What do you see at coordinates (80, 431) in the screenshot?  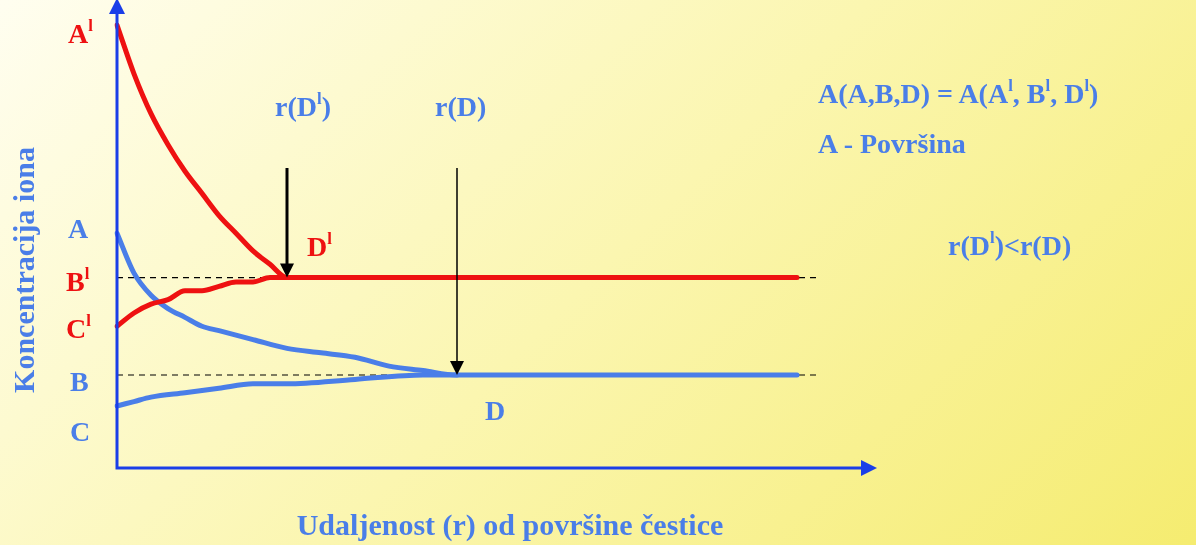 I see `text: C` at bounding box center [80, 431].